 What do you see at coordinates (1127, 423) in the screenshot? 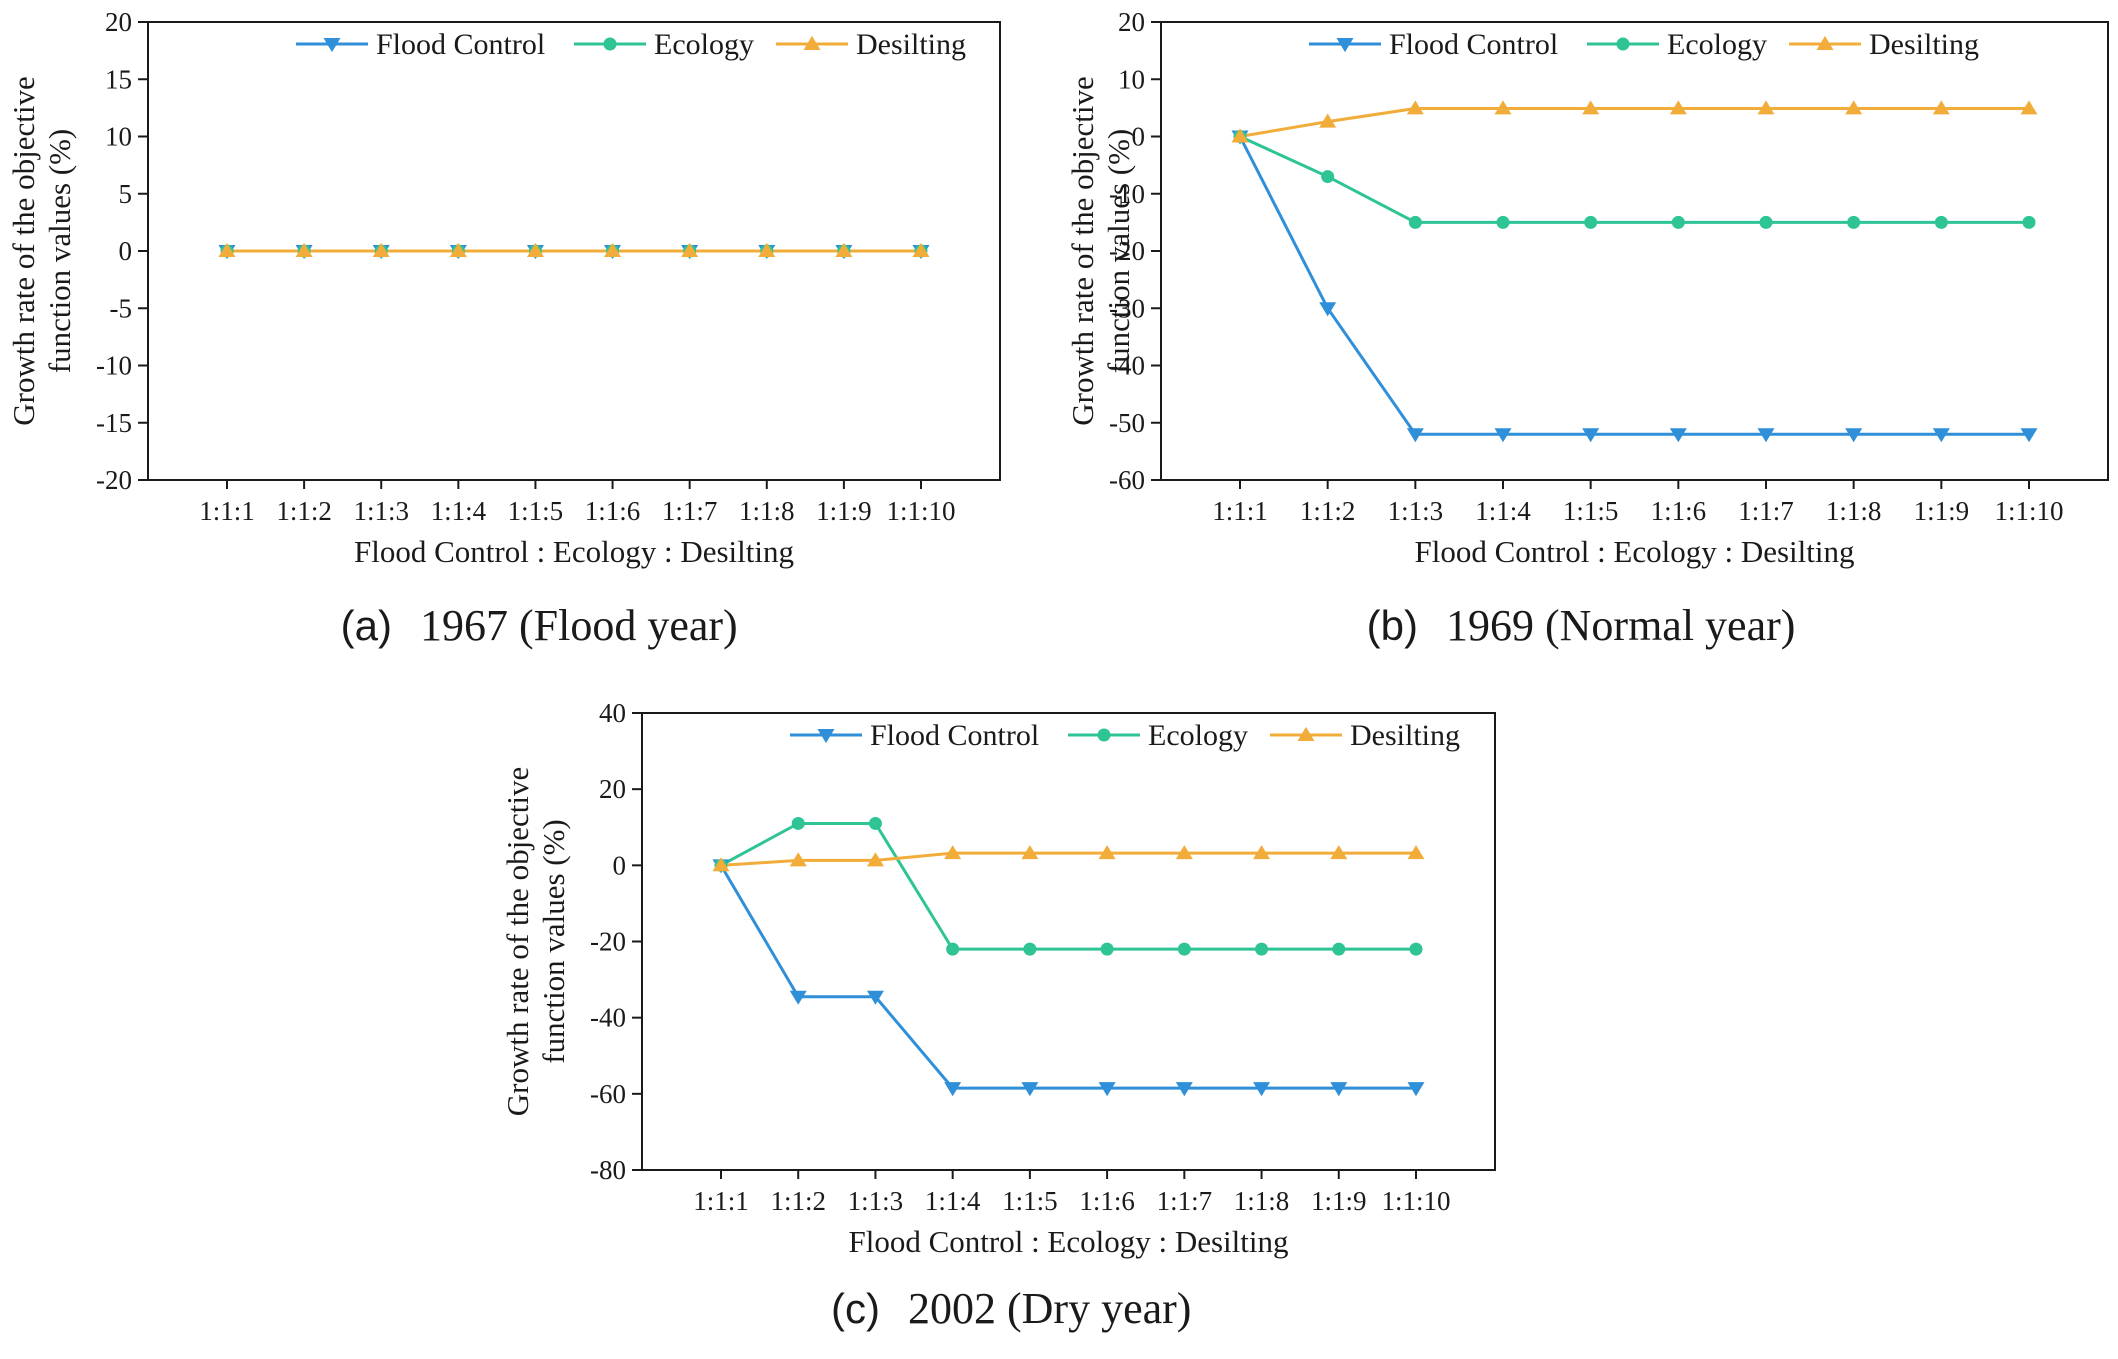
I see `y-tick-label: -50` at bounding box center [1127, 423].